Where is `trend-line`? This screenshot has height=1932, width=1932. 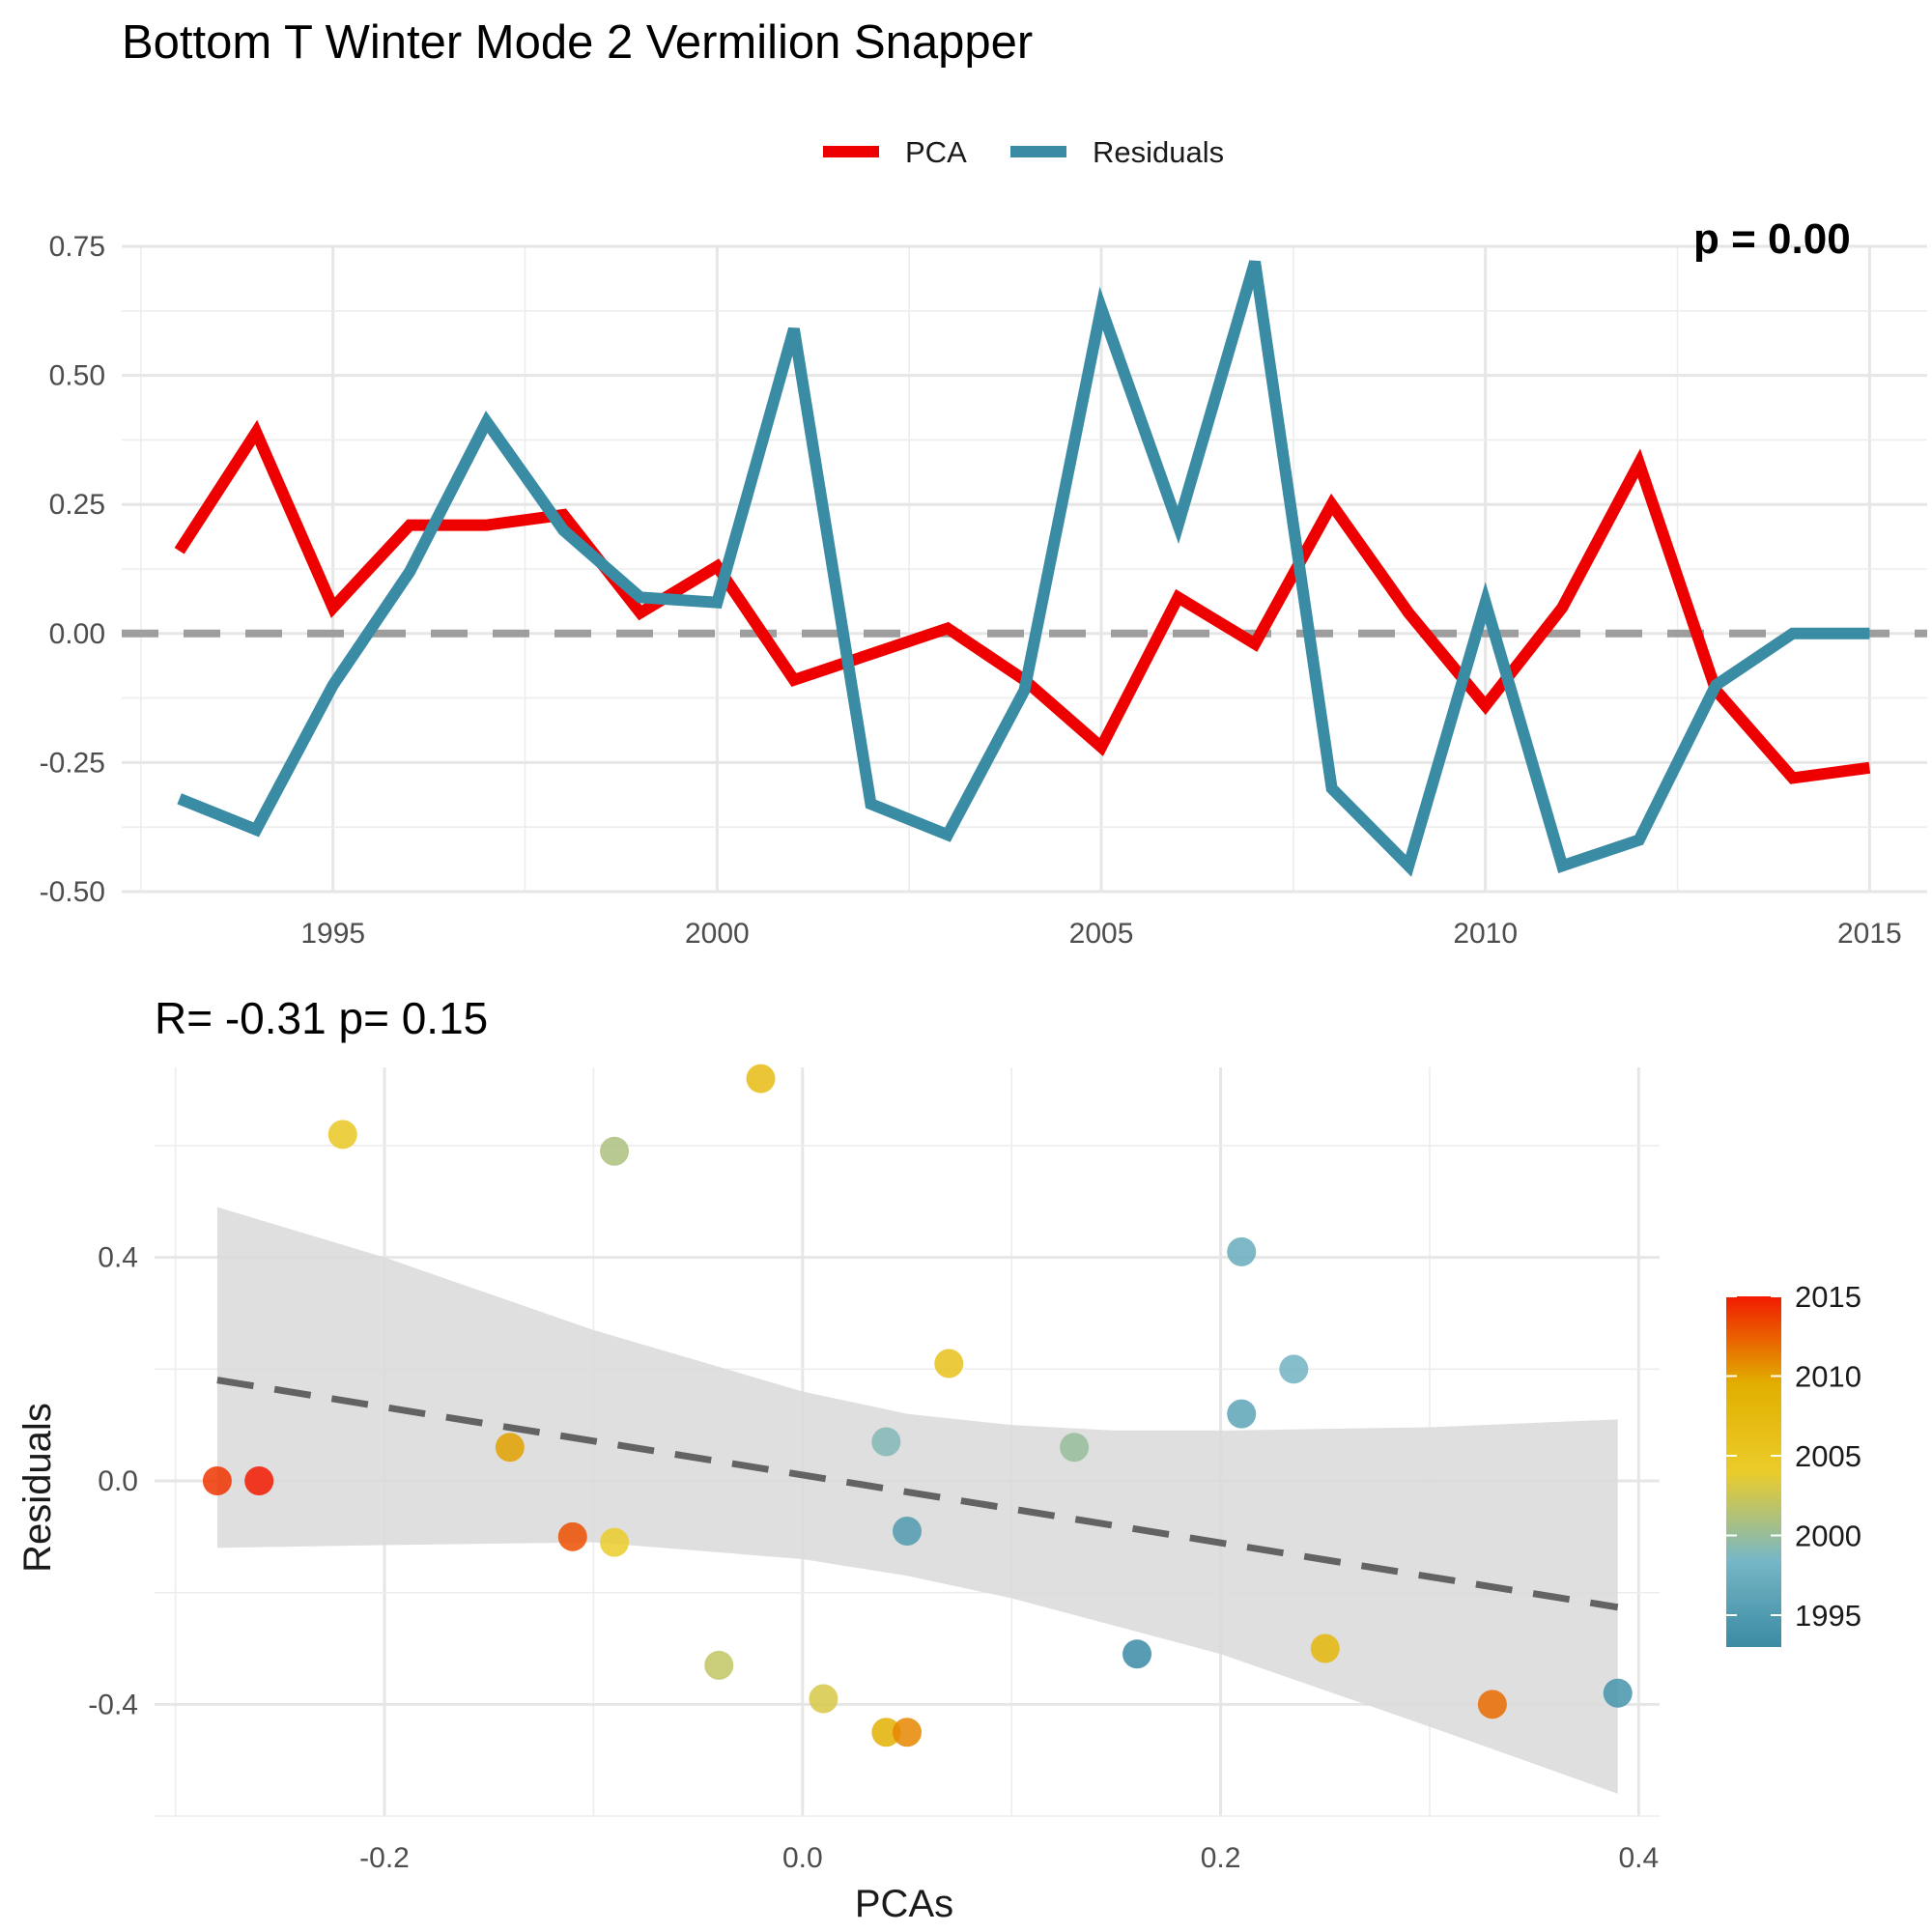 trend-line is located at coordinates (917, 1494).